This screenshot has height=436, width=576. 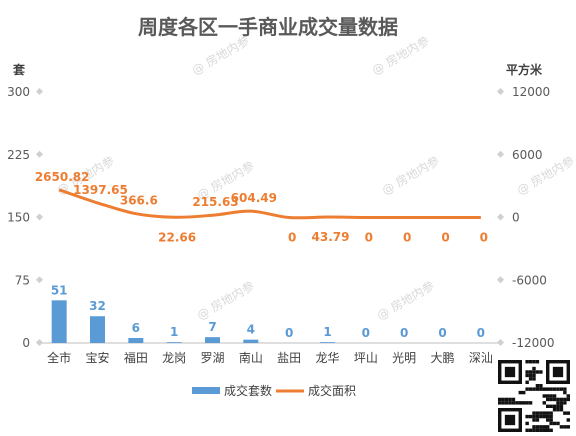 I want to click on x-tick-label: 福田, so click(x=136, y=357).